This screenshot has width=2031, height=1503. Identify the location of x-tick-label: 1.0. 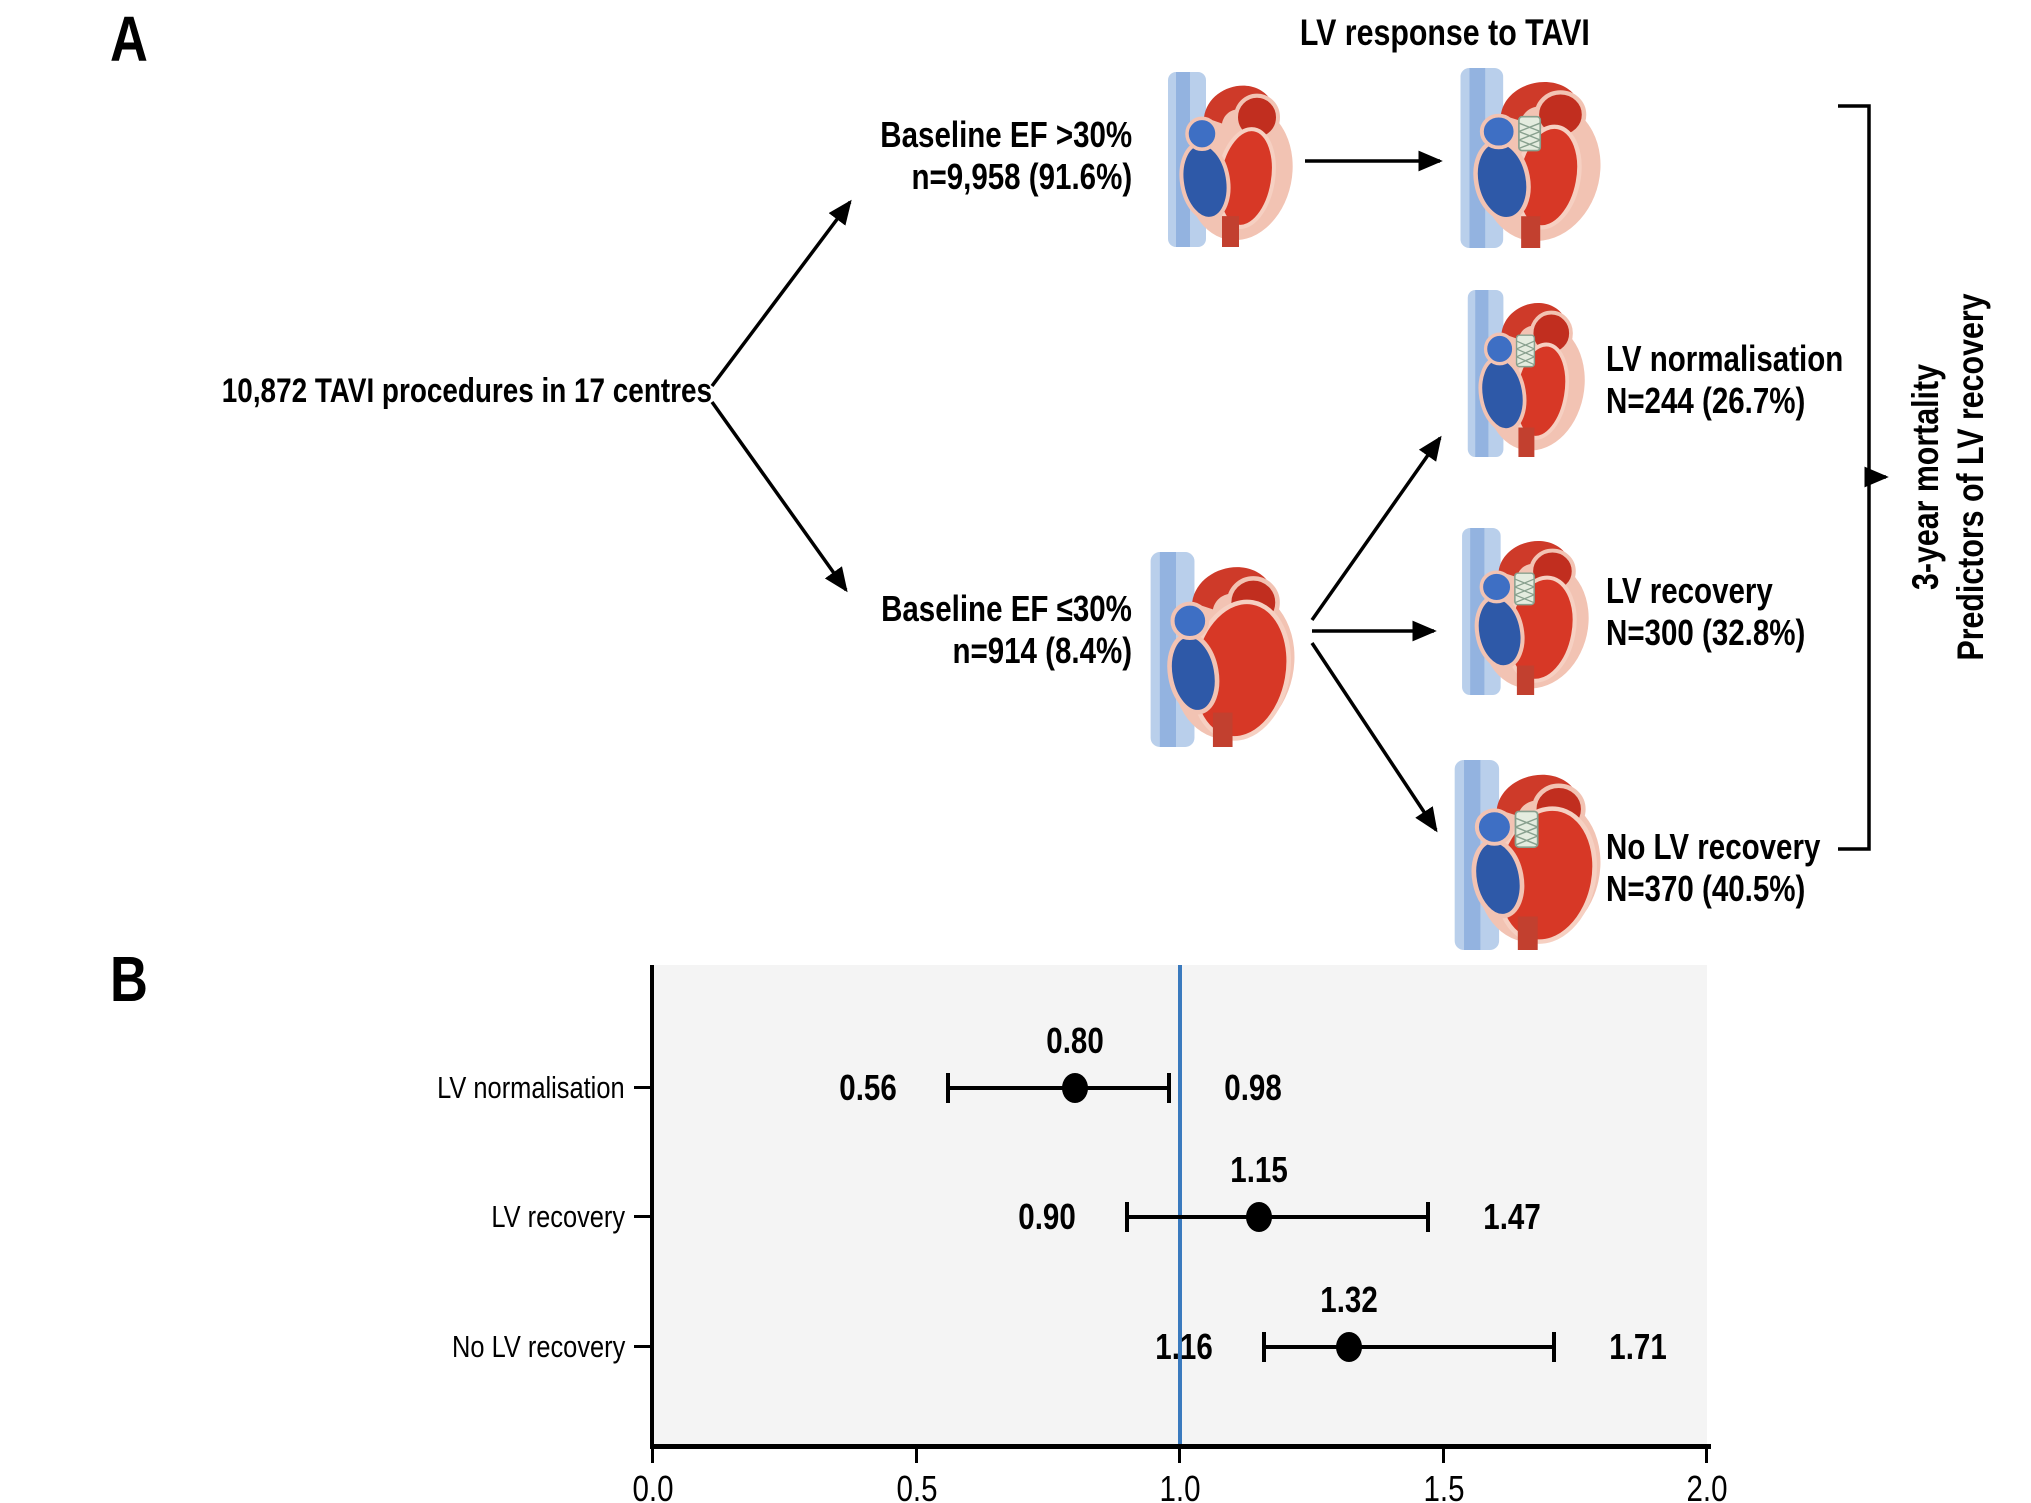
(1180, 1485).